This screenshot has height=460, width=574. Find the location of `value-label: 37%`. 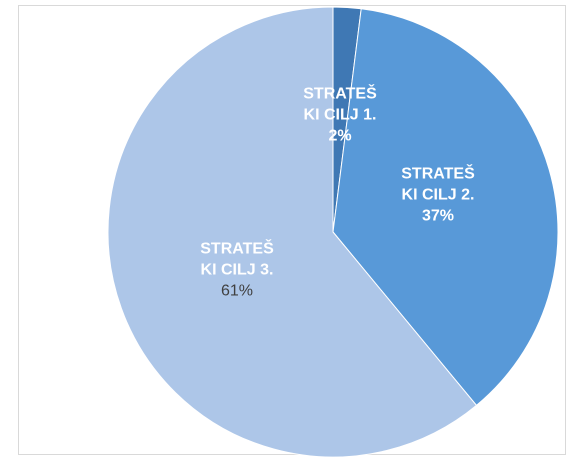

value-label: 37% is located at coordinates (438, 216).